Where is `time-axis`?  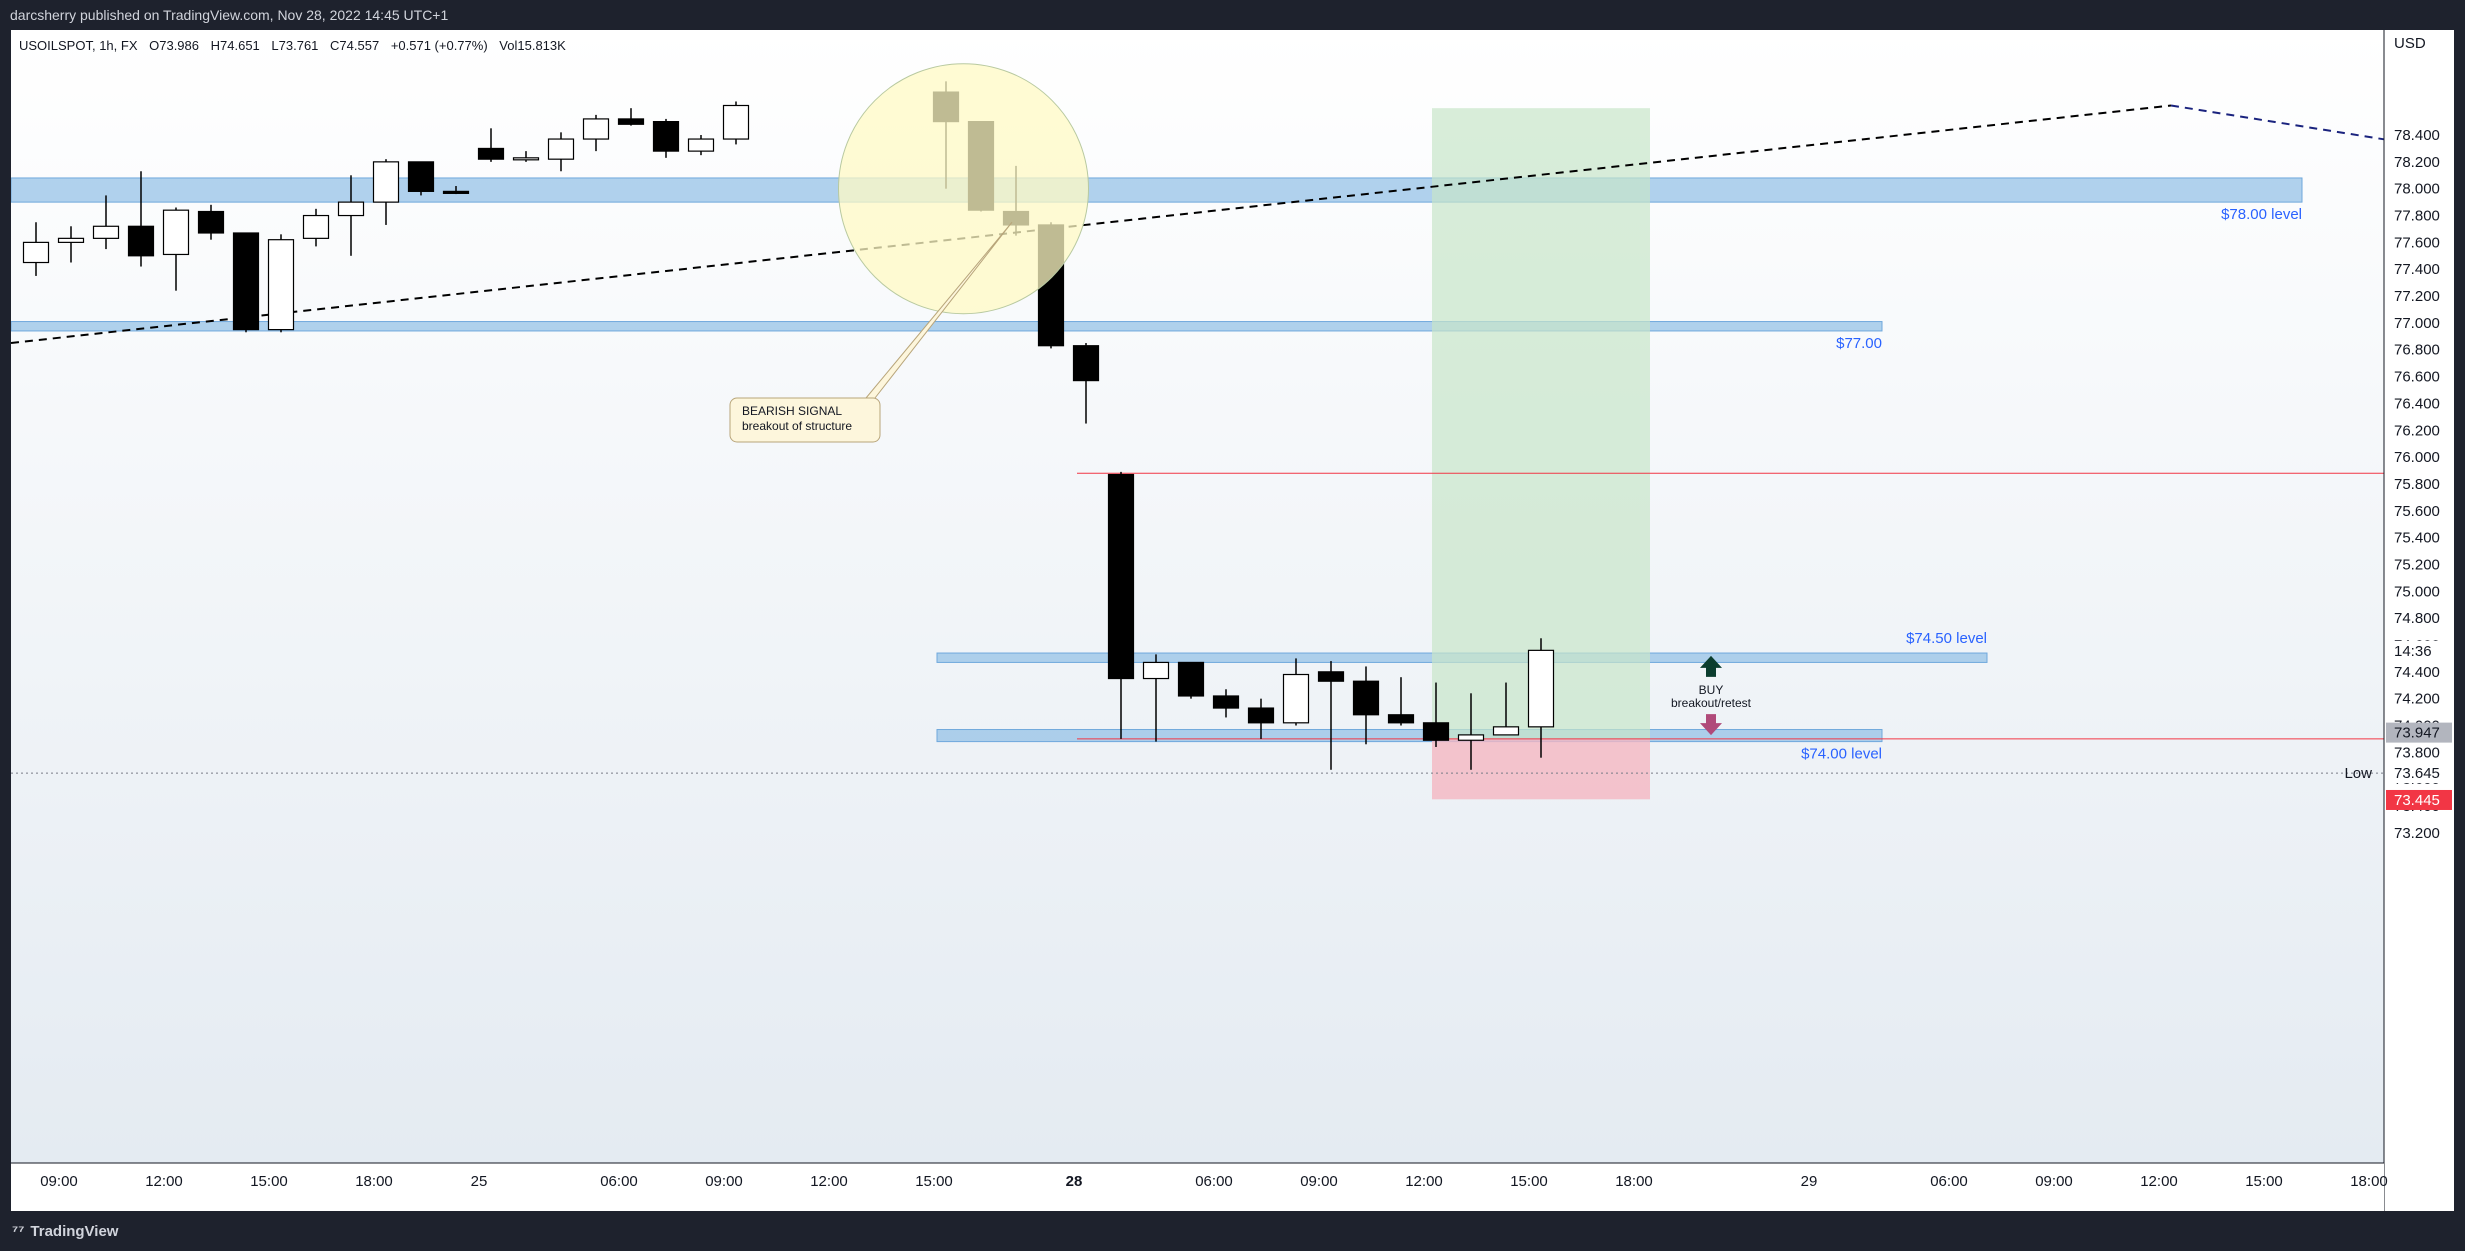 time-axis is located at coordinates (1197, 1187).